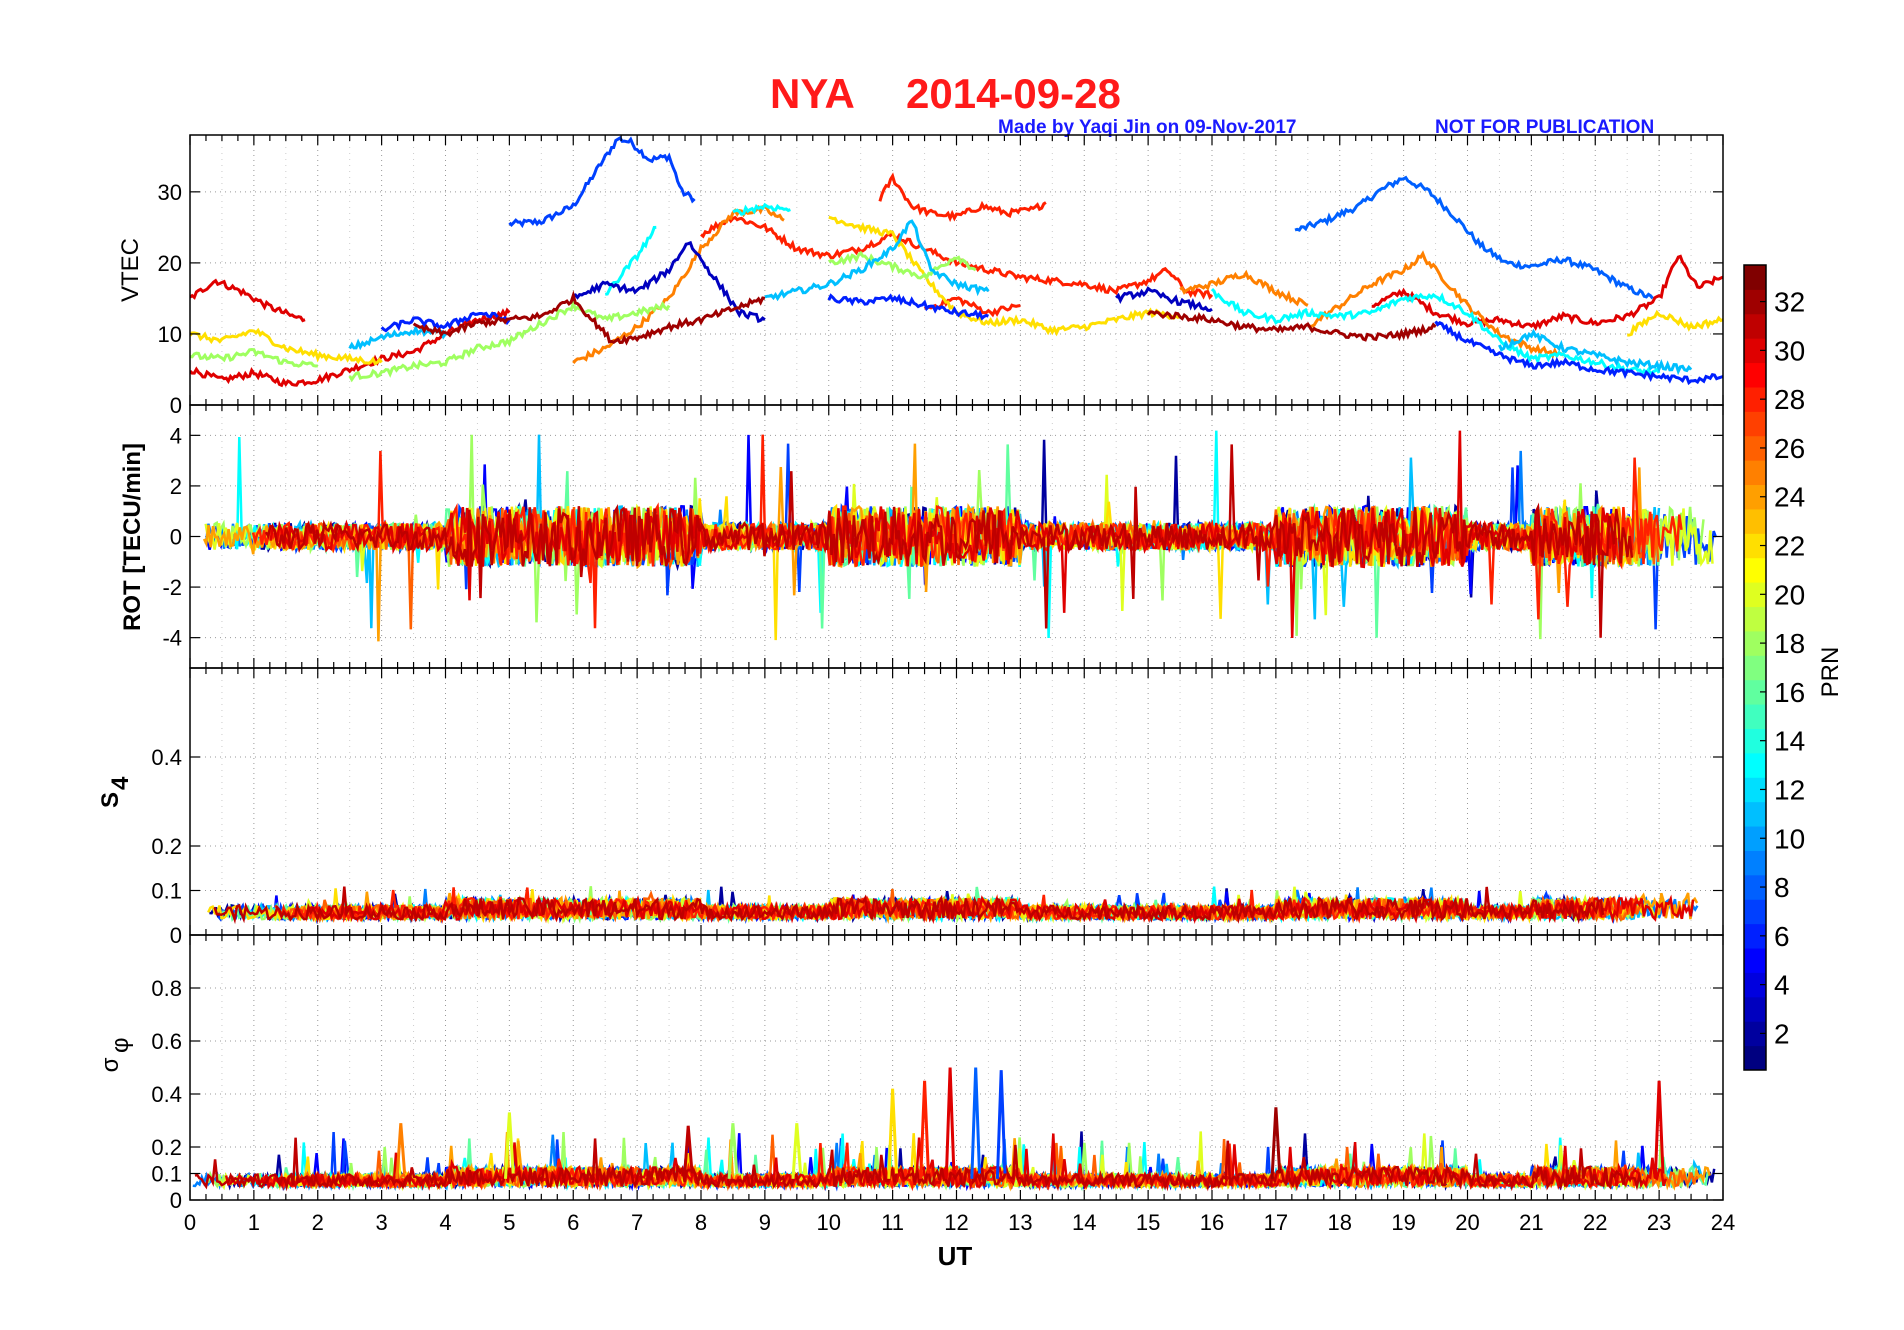 The width and height of the screenshot is (1904, 1330). What do you see at coordinates (1595, 1222) in the screenshot?
I see `x-tick-label: 22` at bounding box center [1595, 1222].